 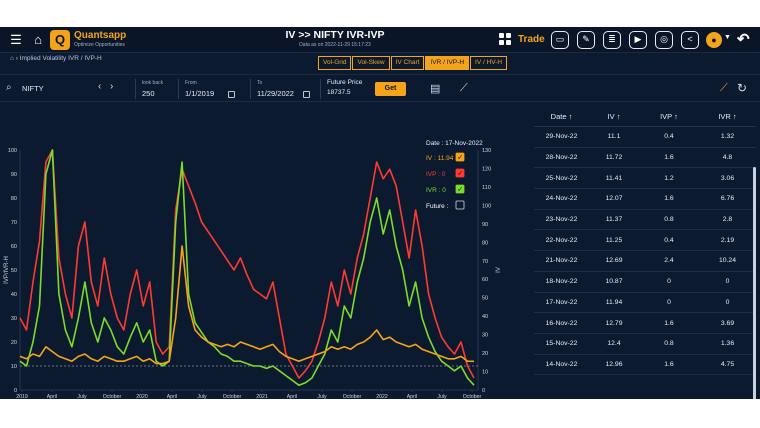 What do you see at coordinates (664, 40) in the screenshot?
I see `bag-icon: ◎` at bounding box center [664, 40].